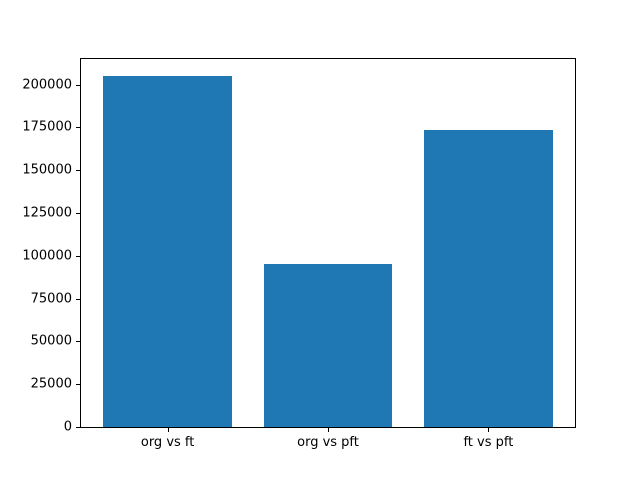  I want to click on x-tick-label: org vs ft, so click(167, 442).